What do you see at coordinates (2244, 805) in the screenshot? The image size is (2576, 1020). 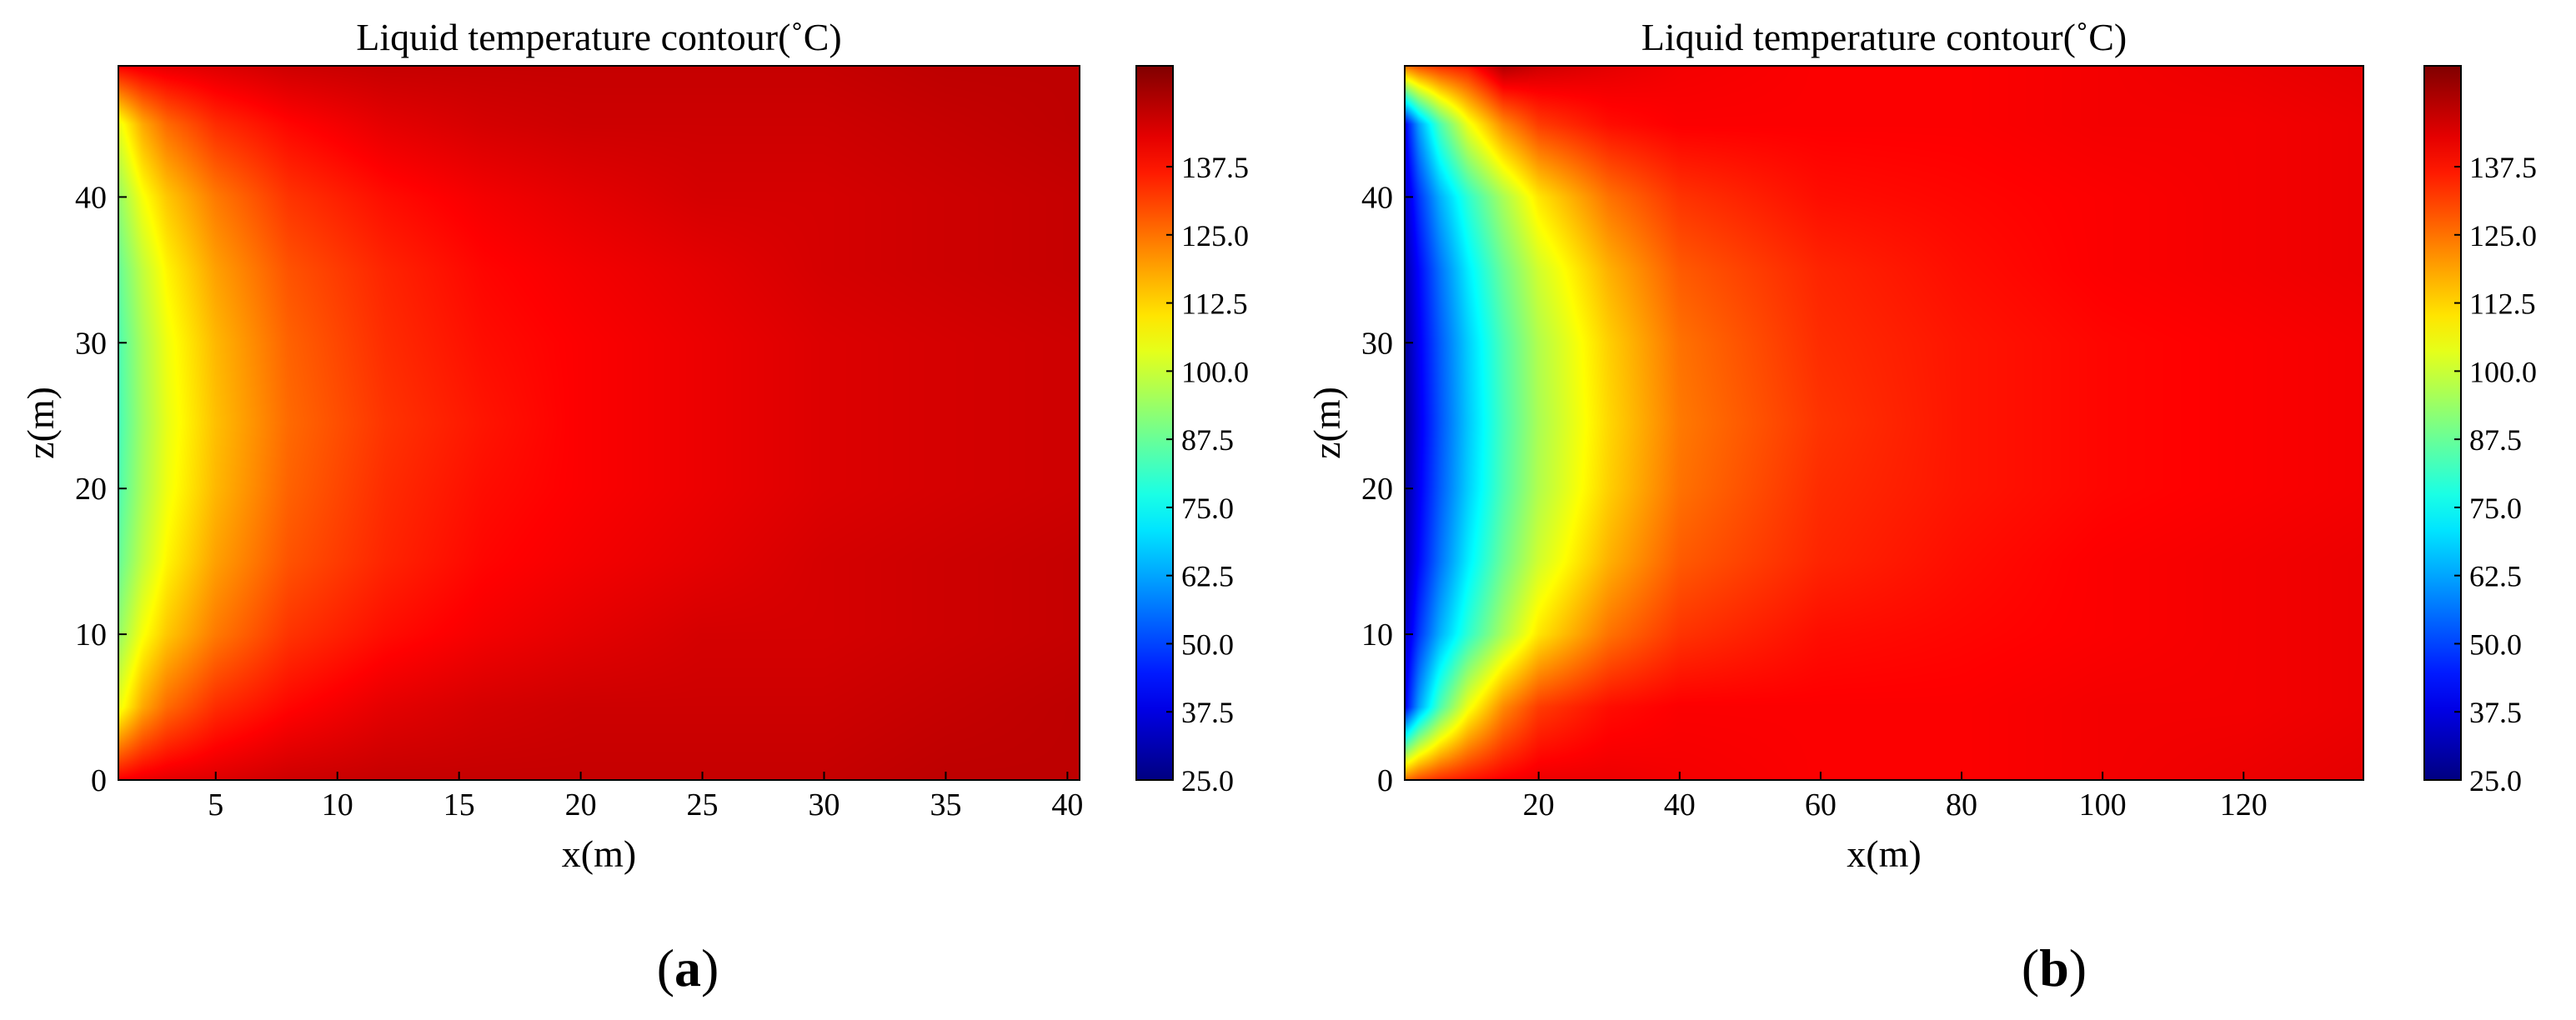 I see `x-tick-label: 120` at bounding box center [2244, 805].